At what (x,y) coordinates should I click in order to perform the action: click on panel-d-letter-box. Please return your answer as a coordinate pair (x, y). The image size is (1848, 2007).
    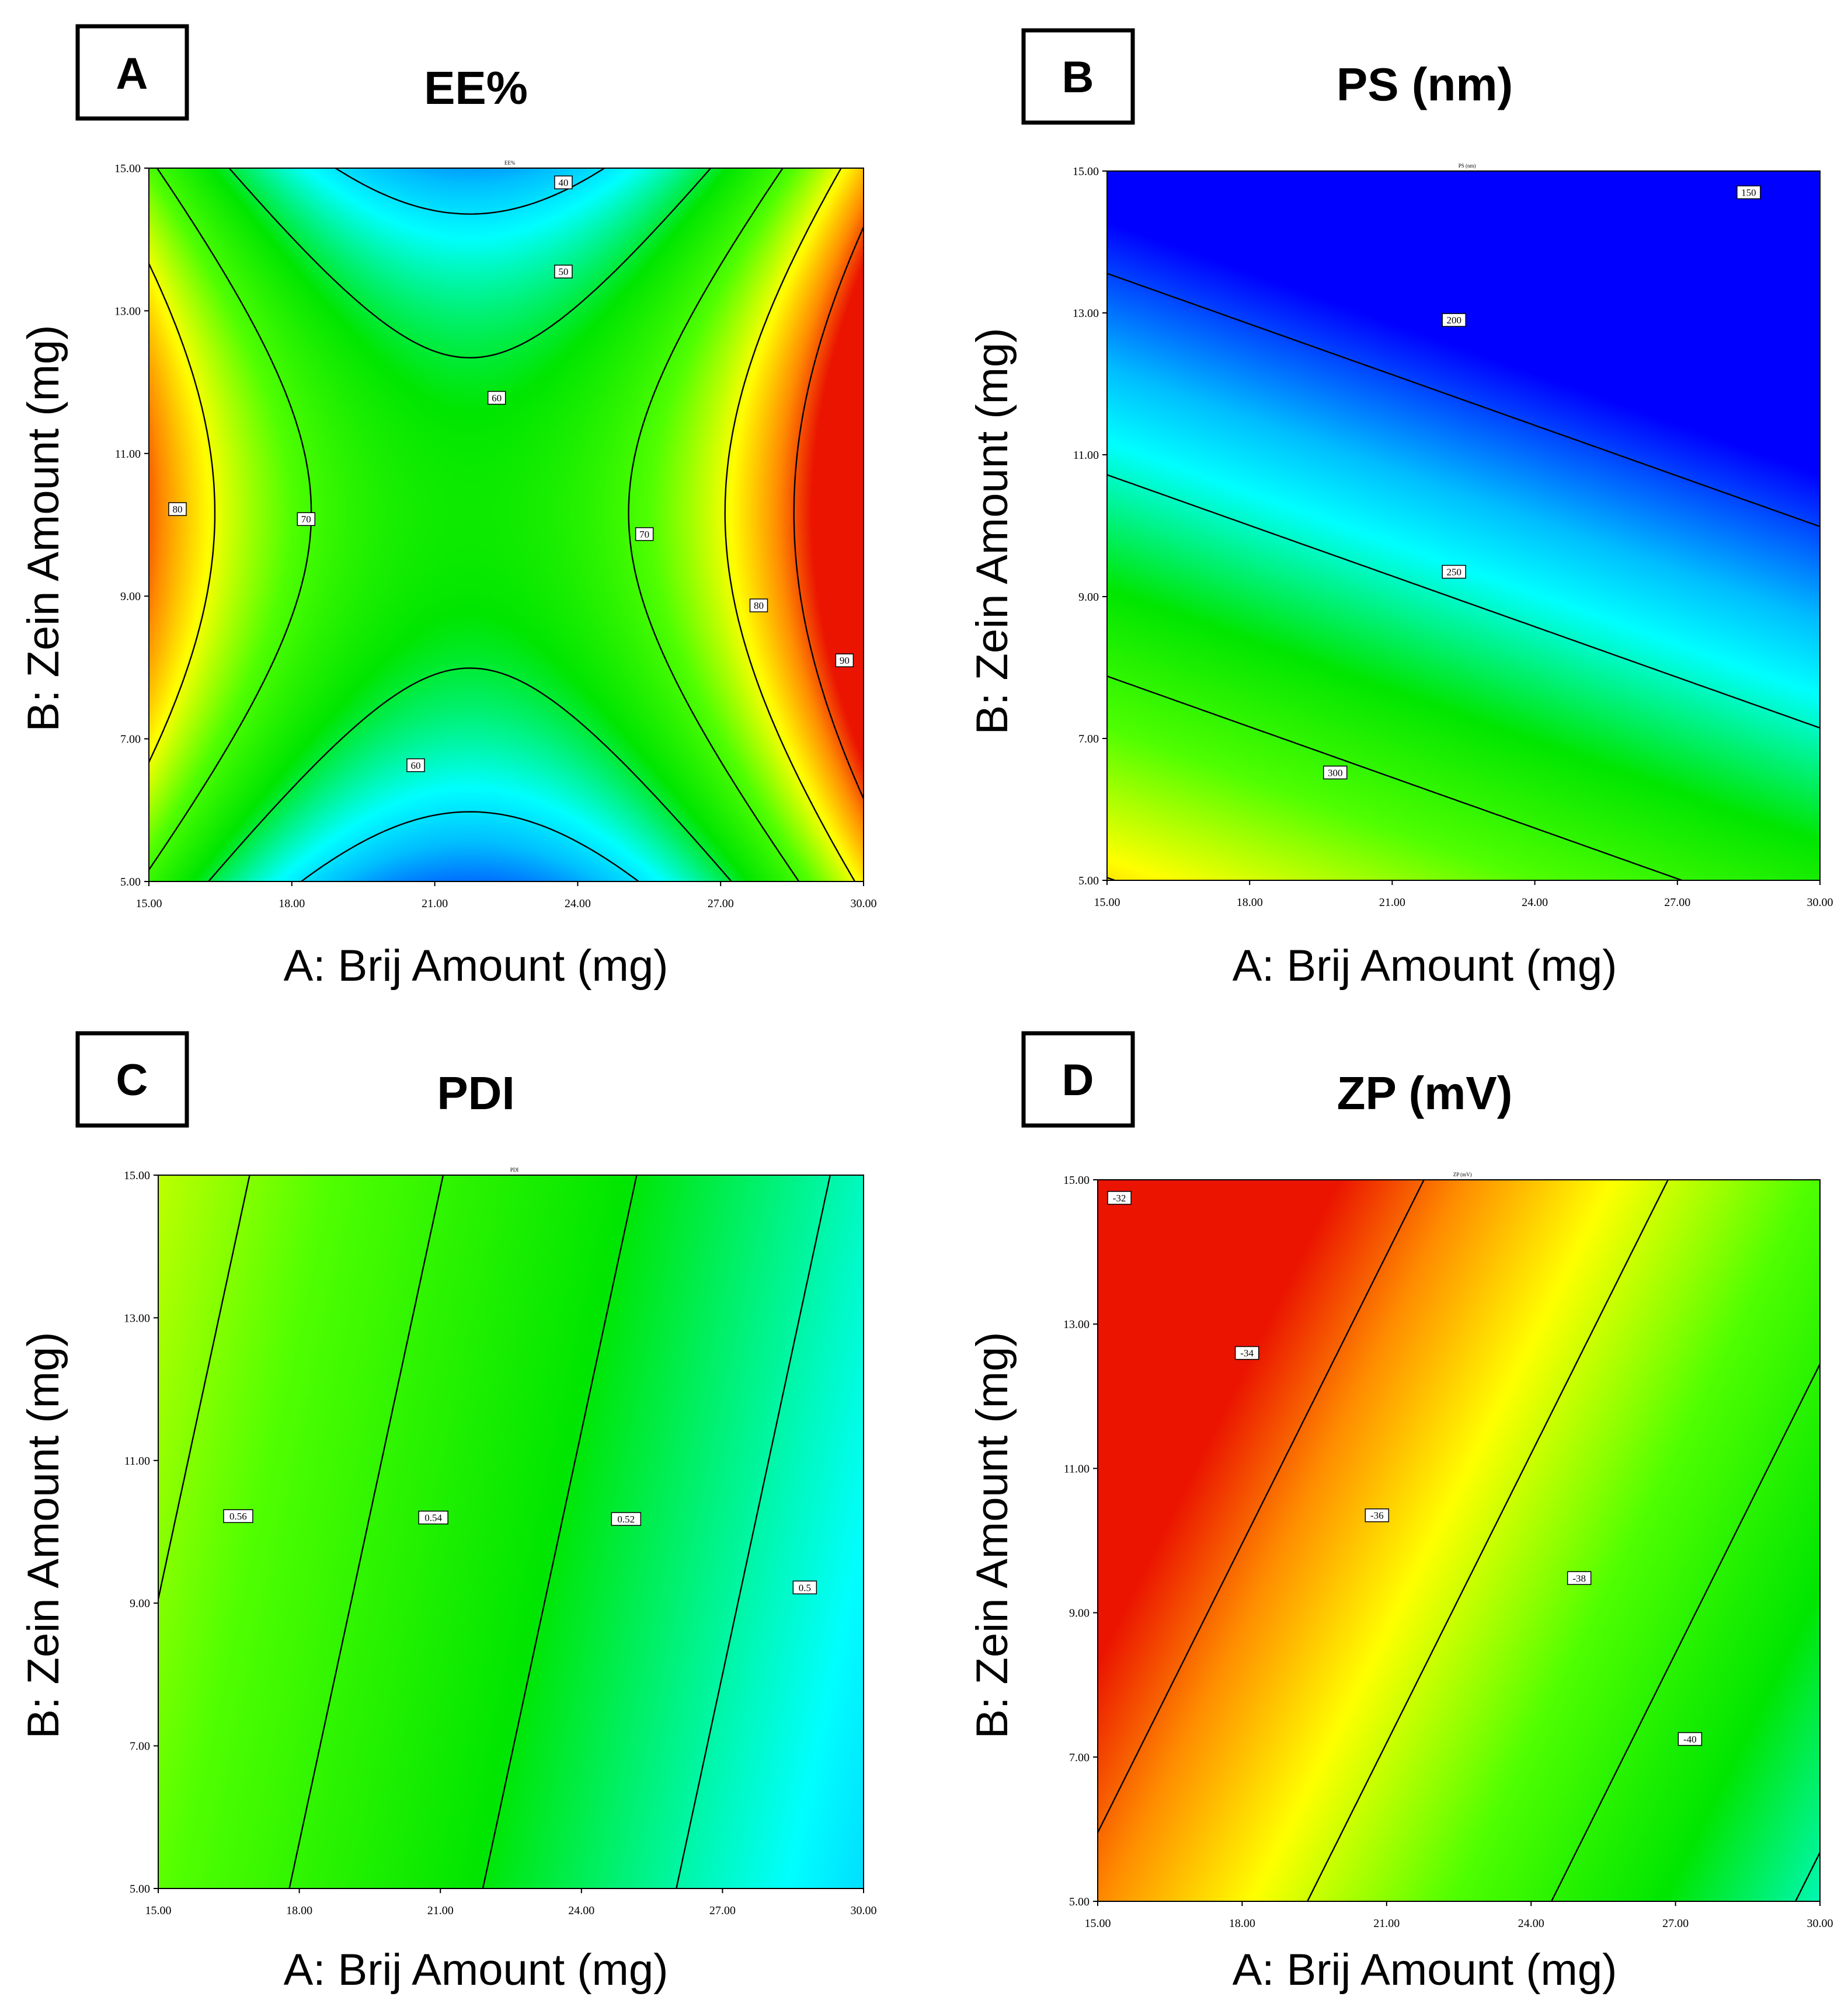
    Looking at the image, I should click on (1078, 1079).